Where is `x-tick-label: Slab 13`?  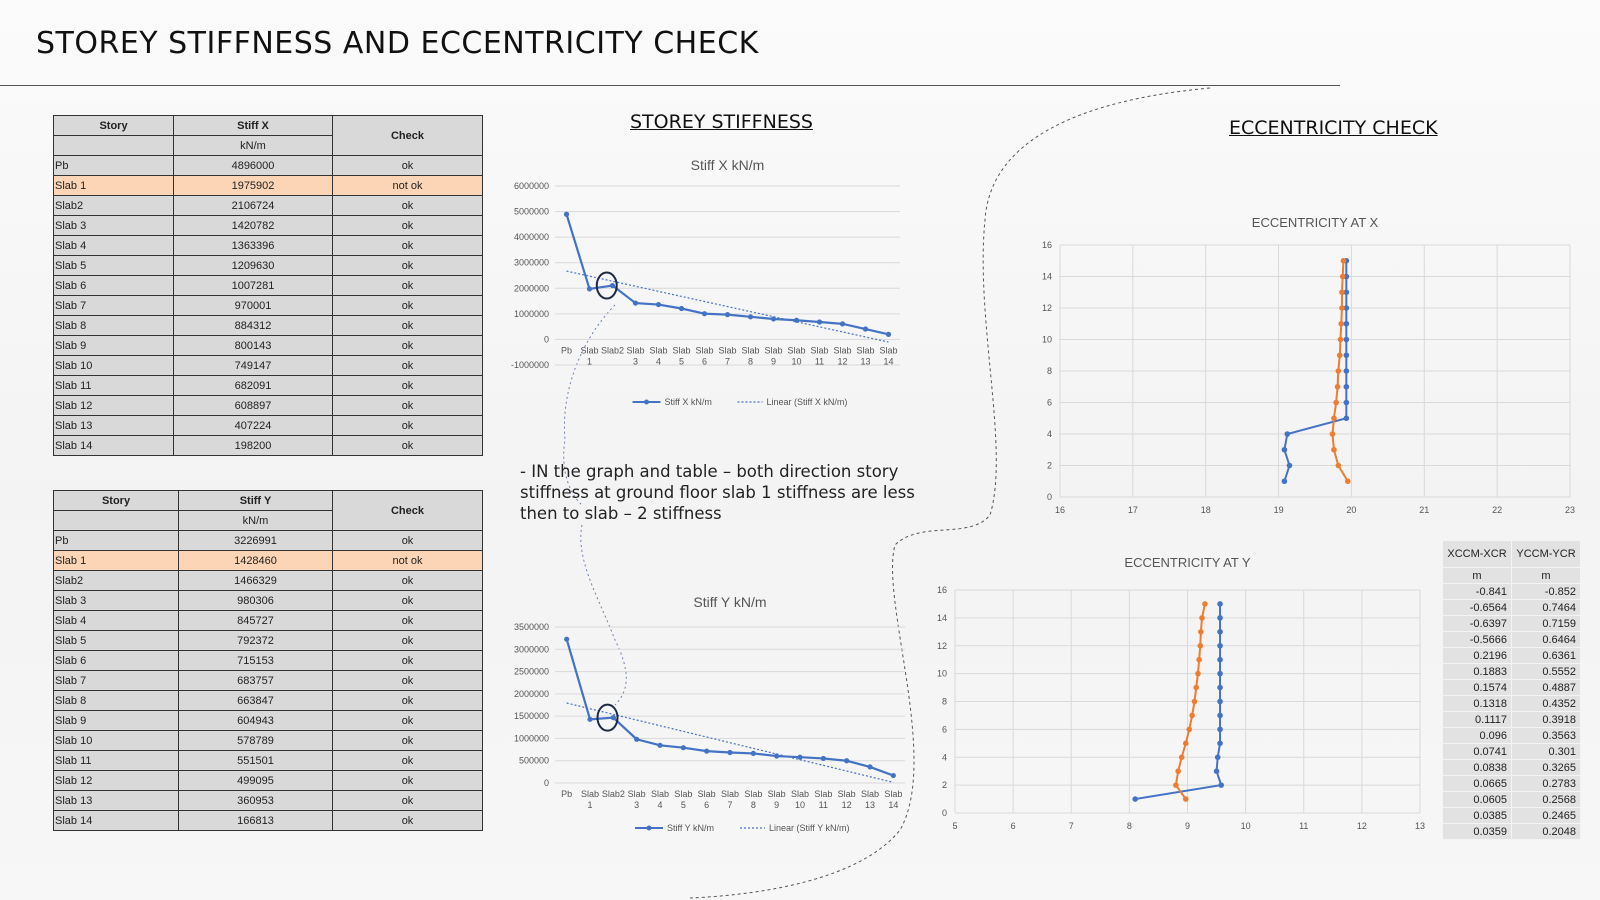 x-tick-label: Slab 13 is located at coordinates (870, 799).